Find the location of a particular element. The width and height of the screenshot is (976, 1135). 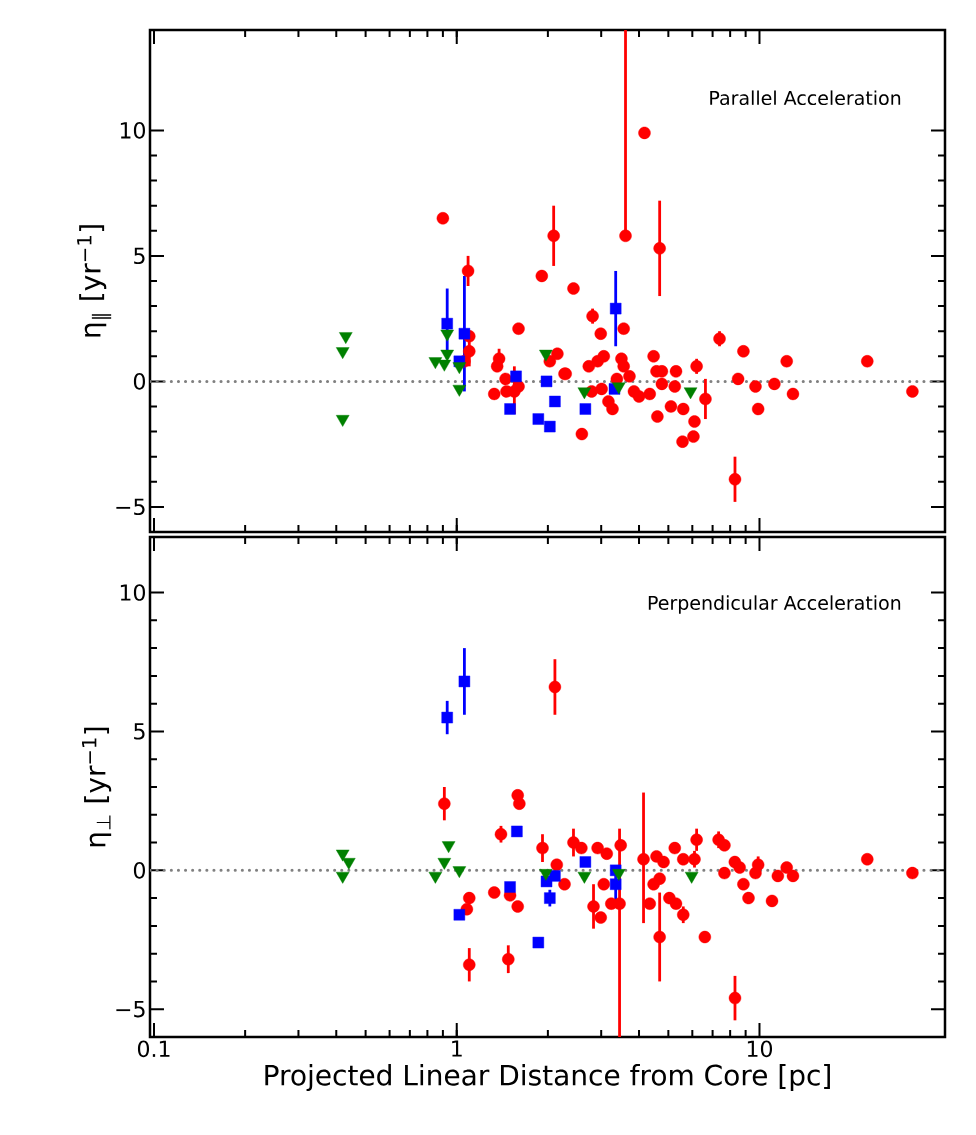

x-axis-title: Projected Linear Distance from Core [pc] is located at coordinates (547, 1078).